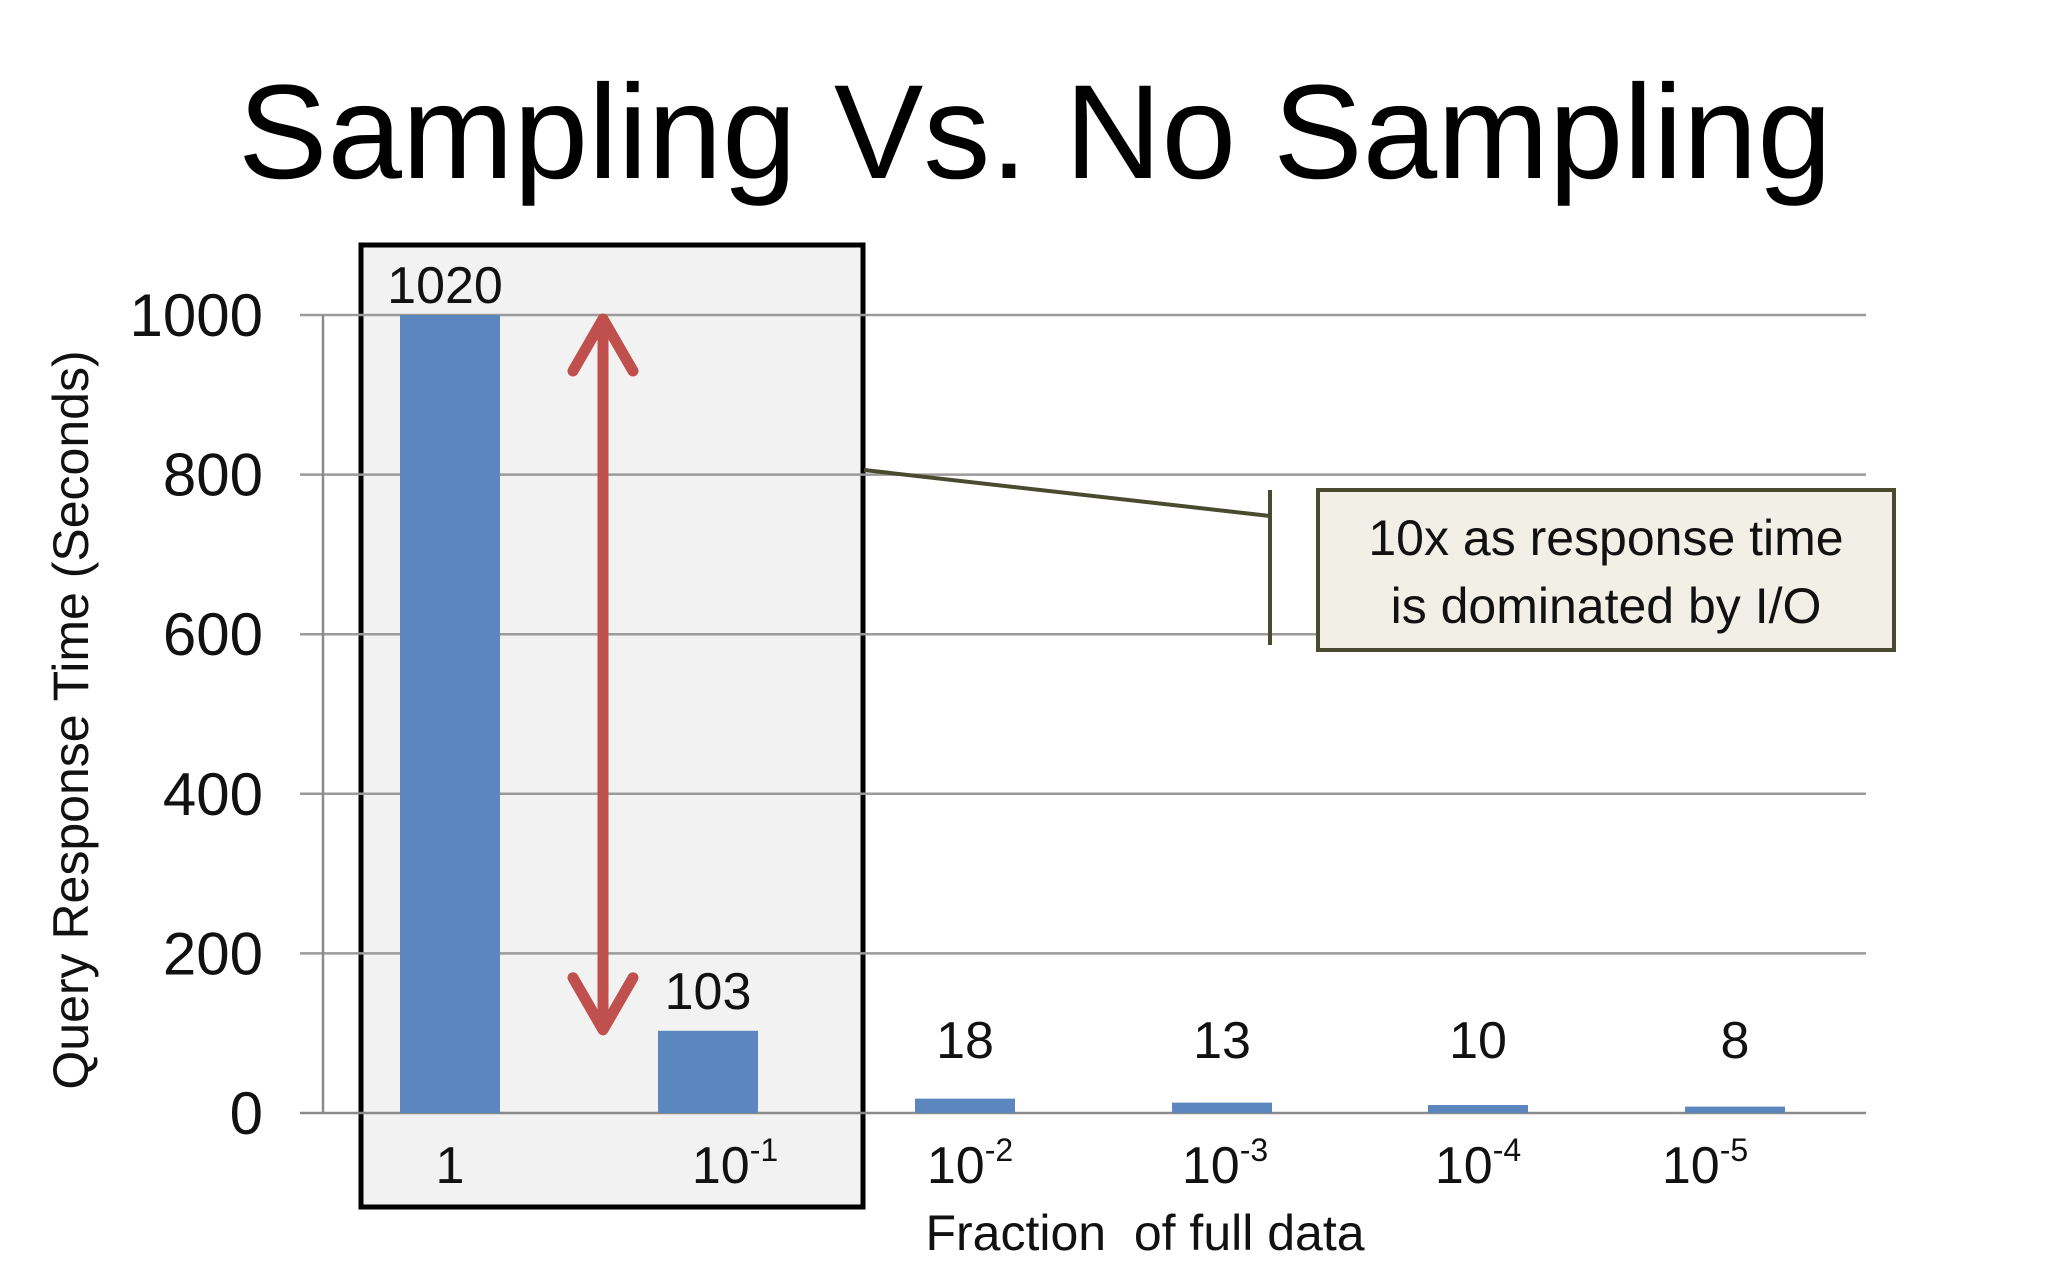  I want to click on x-category-label: 1, so click(450, 1166).